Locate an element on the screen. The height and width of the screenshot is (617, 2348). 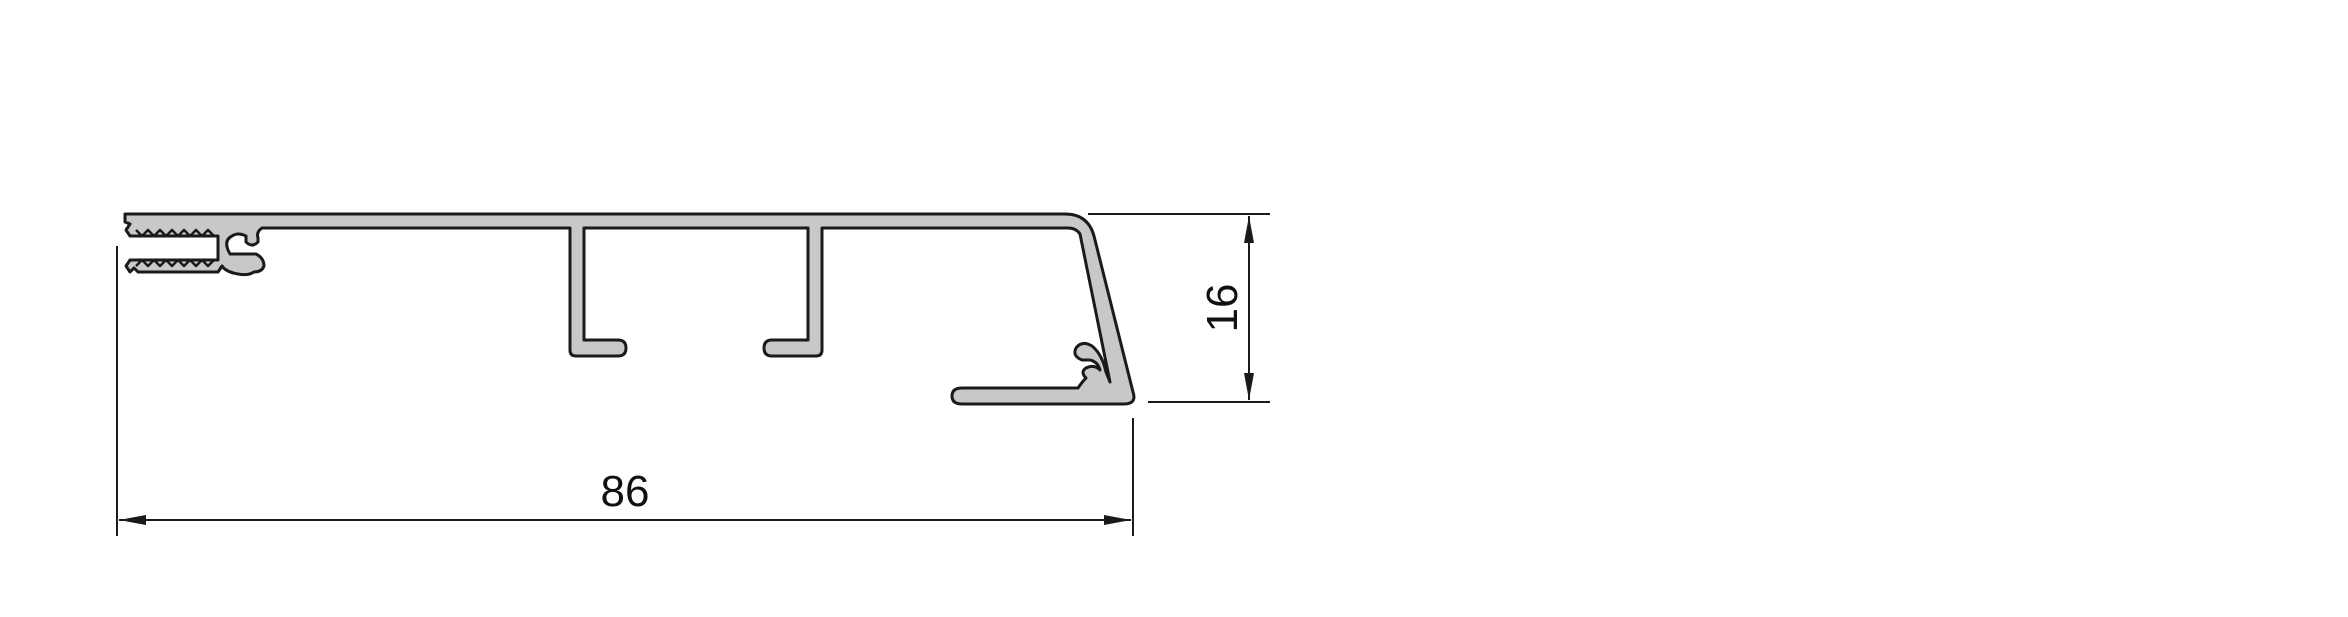
arrow-right is located at coordinates (1117, 520).